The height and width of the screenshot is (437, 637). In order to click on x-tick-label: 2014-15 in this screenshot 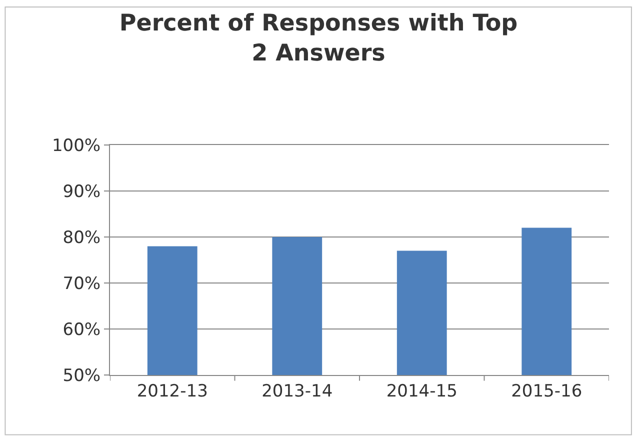, I will do `click(422, 391)`.